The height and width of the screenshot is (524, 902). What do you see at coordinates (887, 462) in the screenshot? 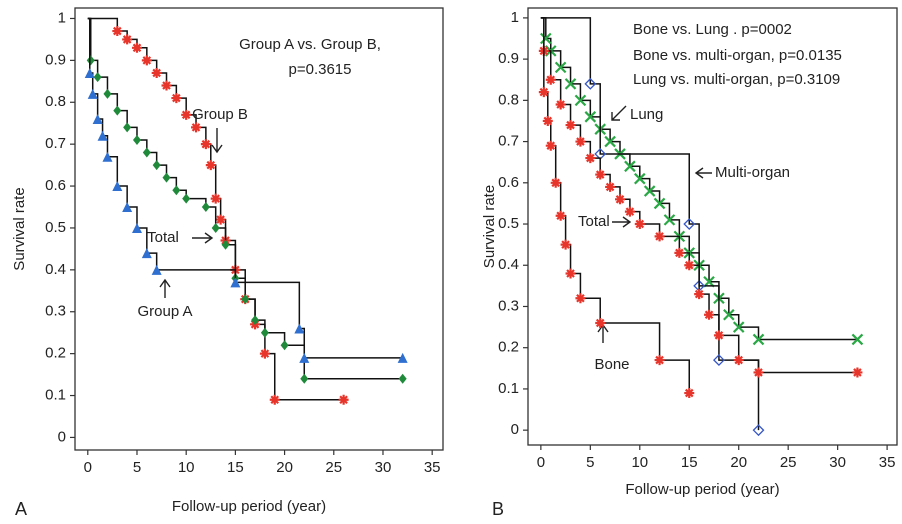
I see `x-tick-label: 35` at bounding box center [887, 462].